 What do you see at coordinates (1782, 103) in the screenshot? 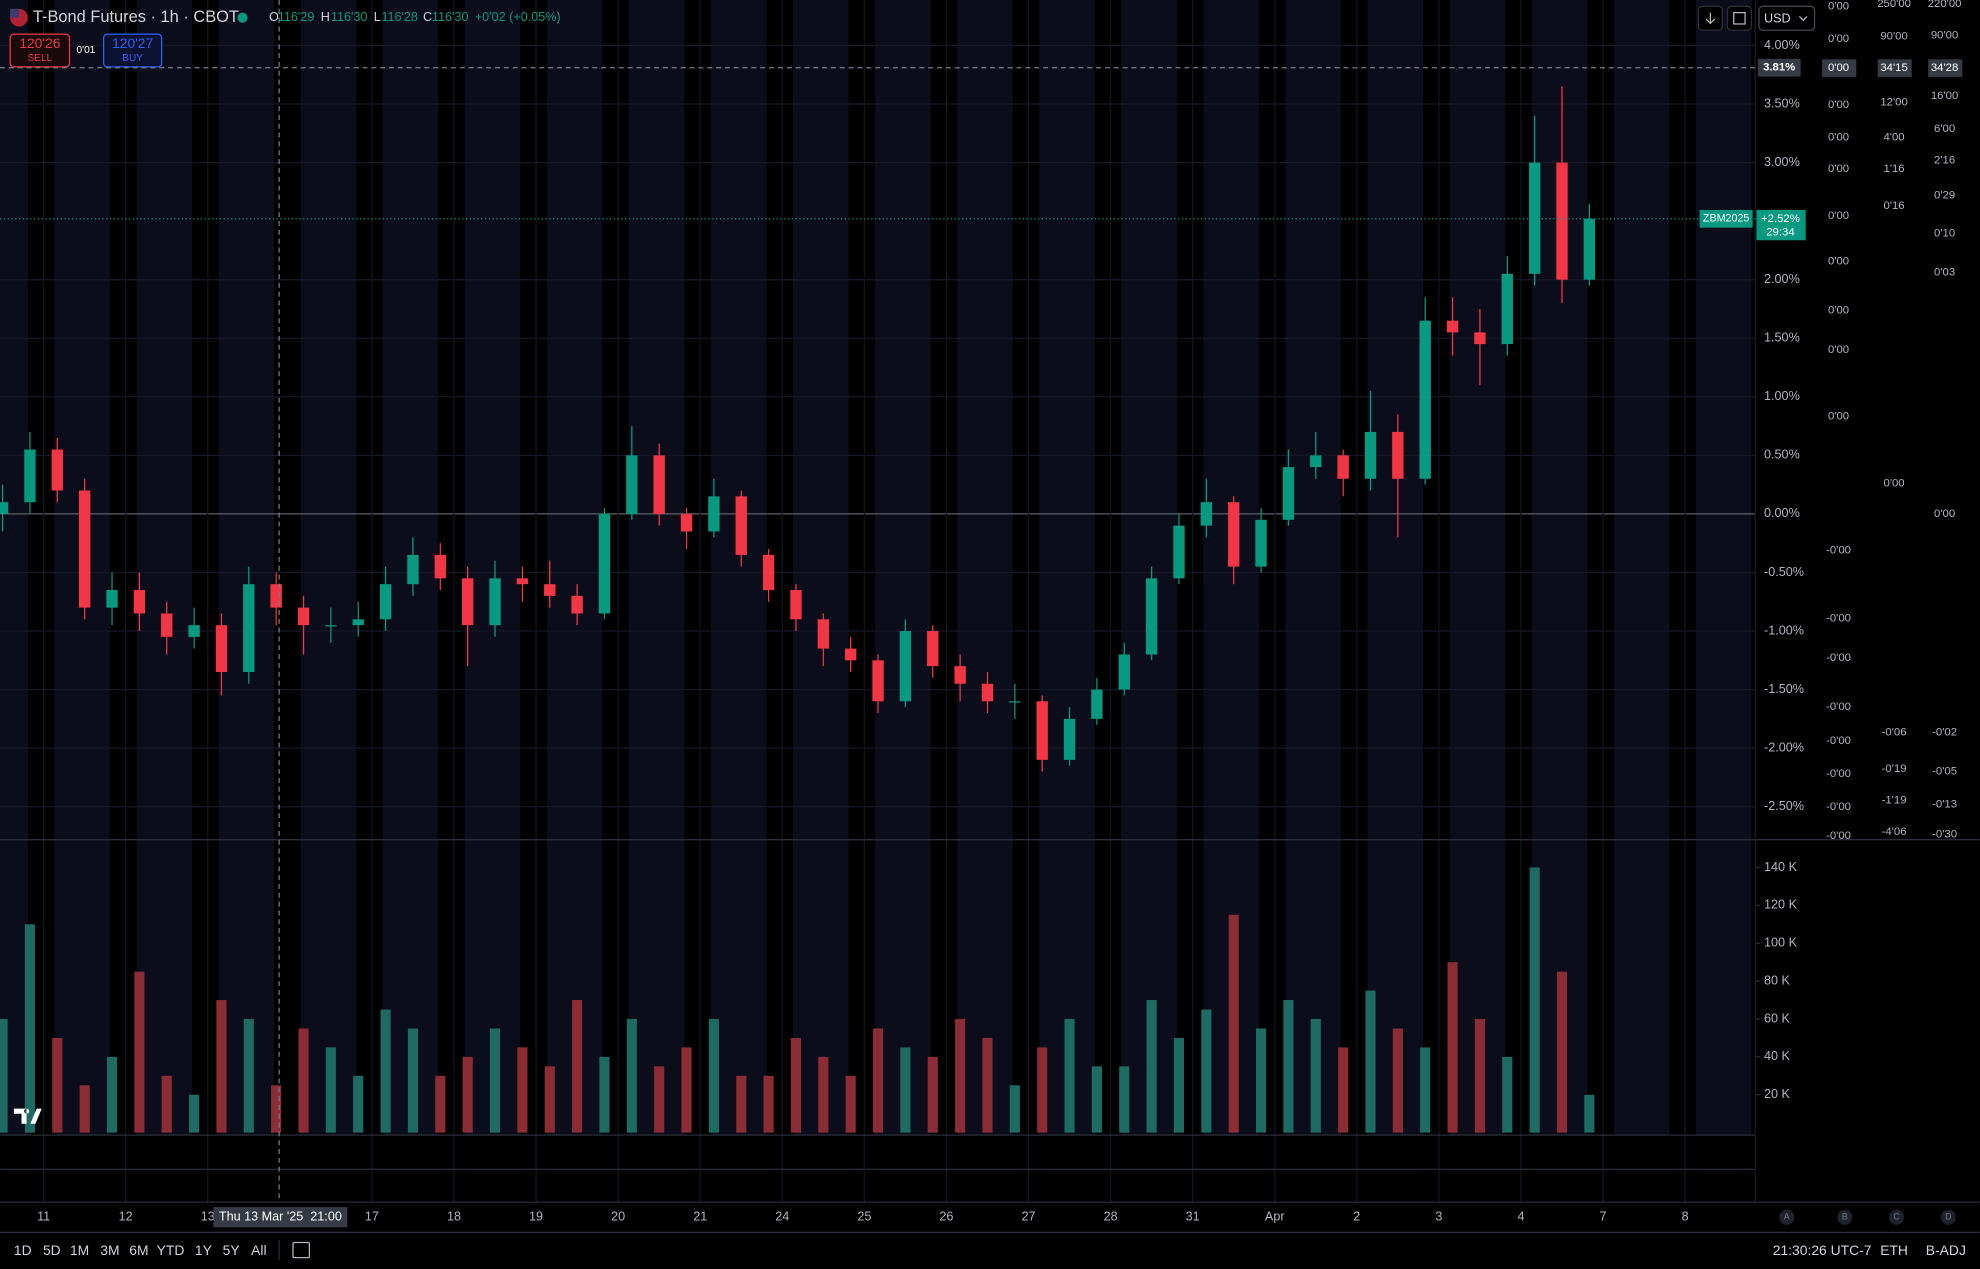
I see `y-tick-label: 3.50%` at bounding box center [1782, 103].